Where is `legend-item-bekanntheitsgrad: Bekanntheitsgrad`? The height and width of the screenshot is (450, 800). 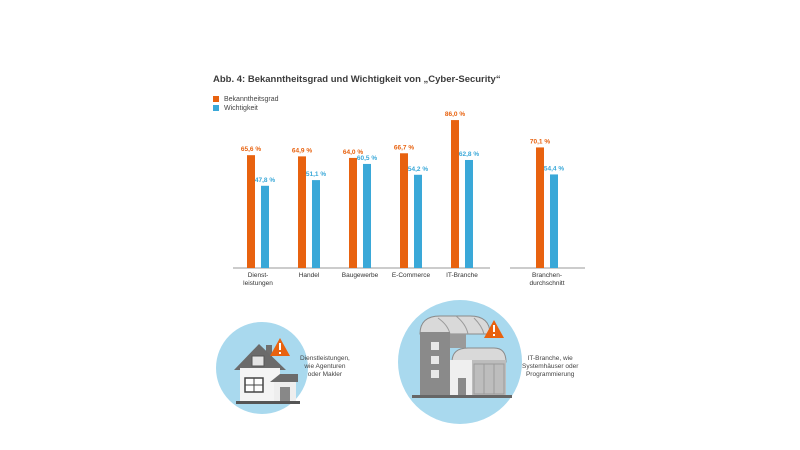
legend-item-bekanntheitsgrad: Bekanntheitsgrad is located at coordinates (245, 99).